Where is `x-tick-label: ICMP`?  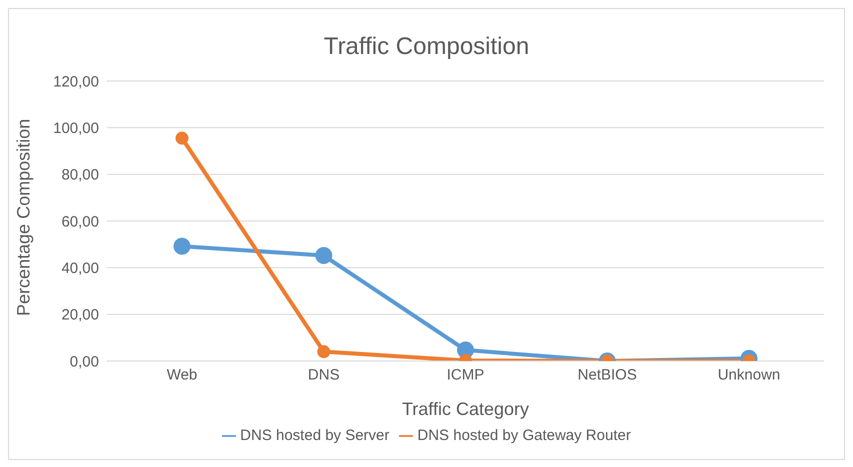 x-tick-label: ICMP is located at coordinates (465, 375).